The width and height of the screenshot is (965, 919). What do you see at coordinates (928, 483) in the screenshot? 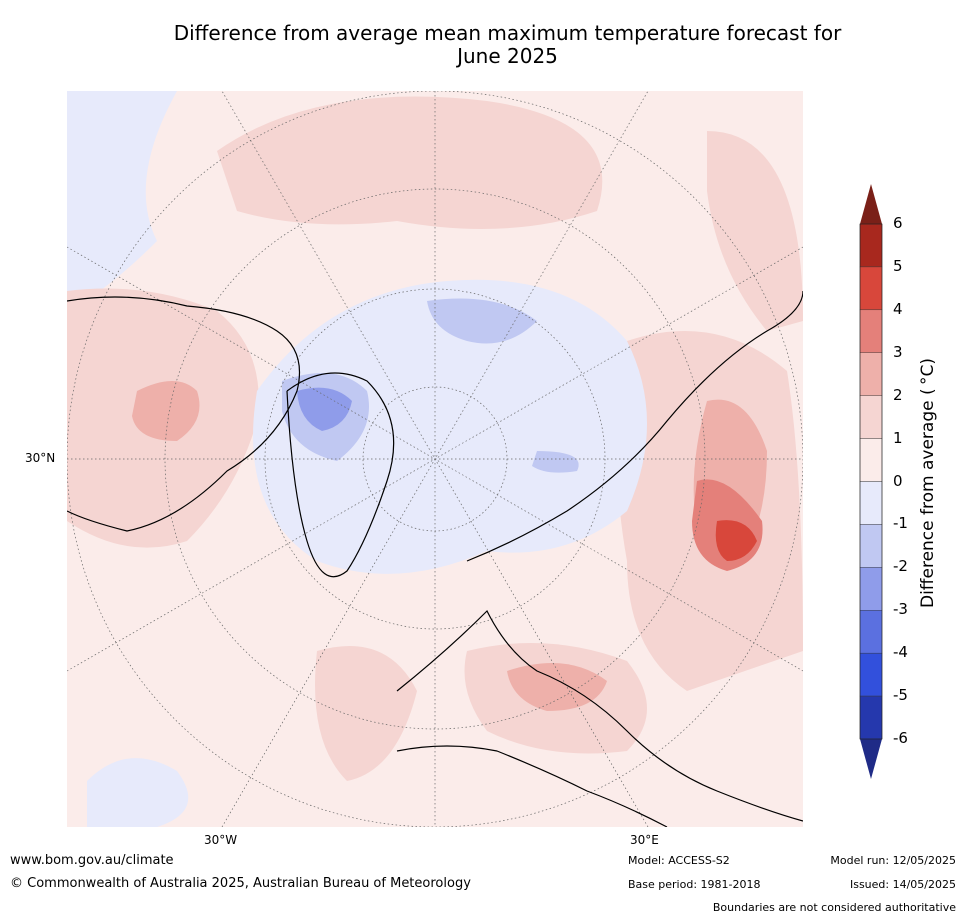
I see `colorbar-label: Difference from average ( °C)` at bounding box center [928, 483].